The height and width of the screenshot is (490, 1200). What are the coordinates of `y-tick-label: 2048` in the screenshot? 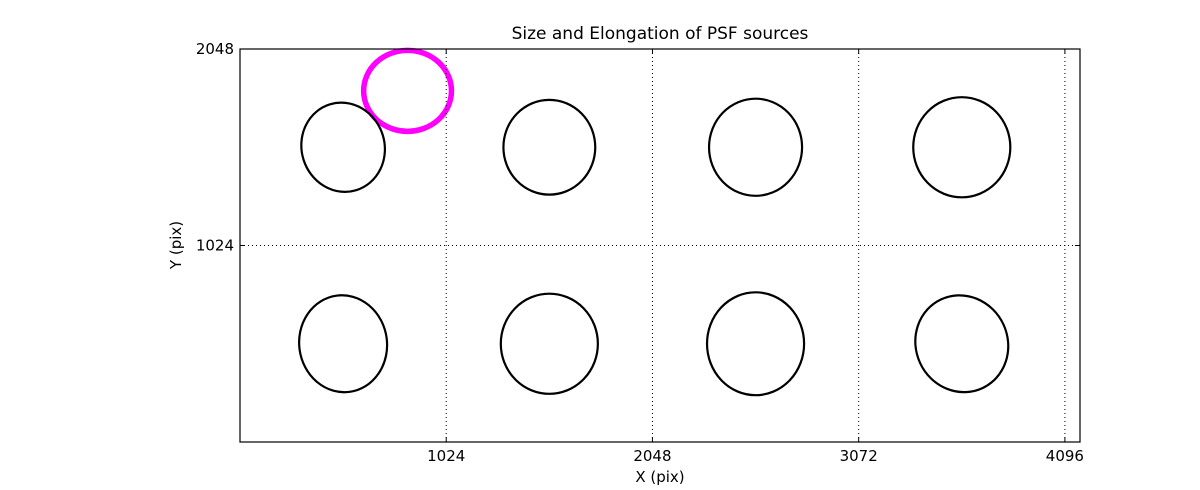 It's located at (215, 49).